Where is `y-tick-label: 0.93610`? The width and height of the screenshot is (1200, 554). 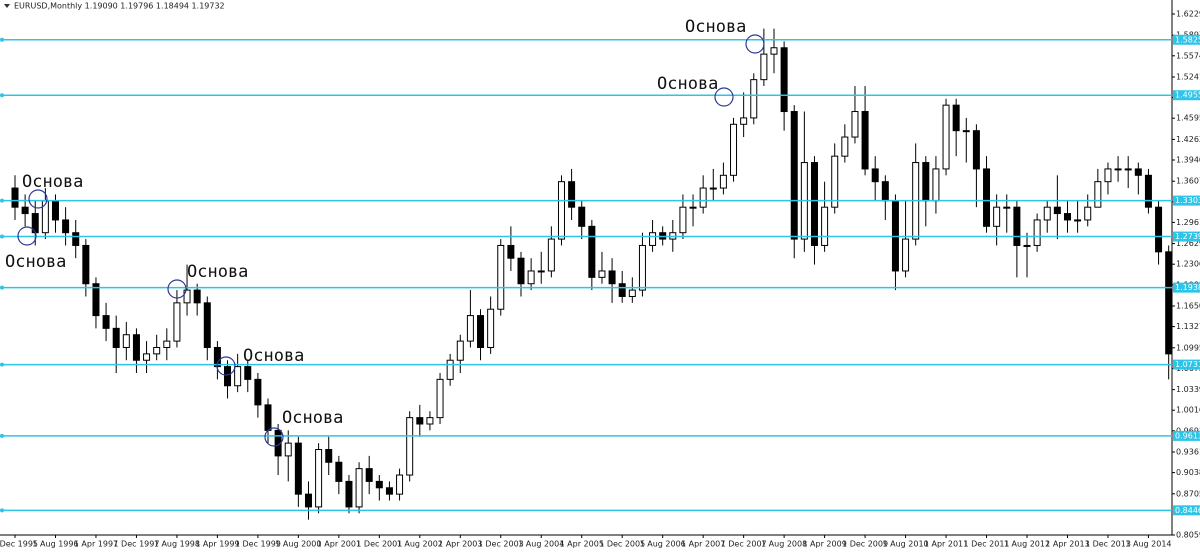
y-tick-label: 0.93610 is located at coordinates (1188, 452).